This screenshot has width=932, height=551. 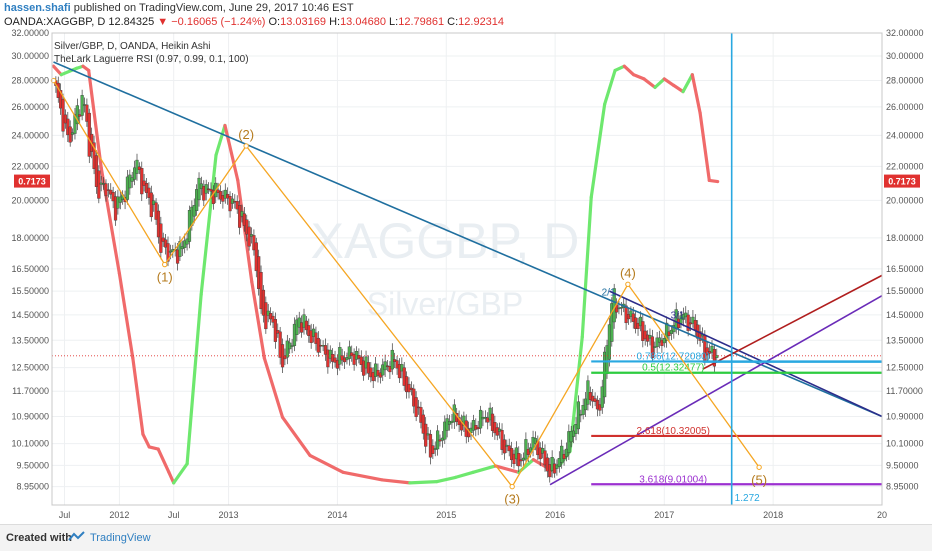 What do you see at coordinates (30, 166) in the screenshot?
I see `y-tick-label-left: 22.00000` at bounding box center [30, 166].